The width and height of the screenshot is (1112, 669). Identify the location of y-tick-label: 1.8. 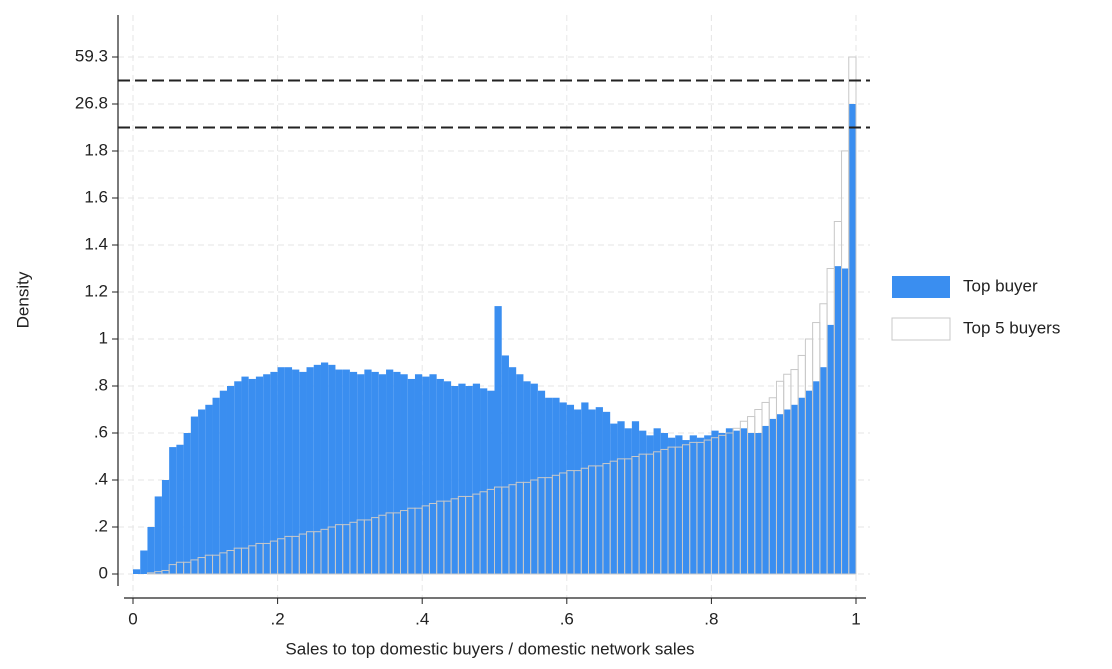
(96, 149).